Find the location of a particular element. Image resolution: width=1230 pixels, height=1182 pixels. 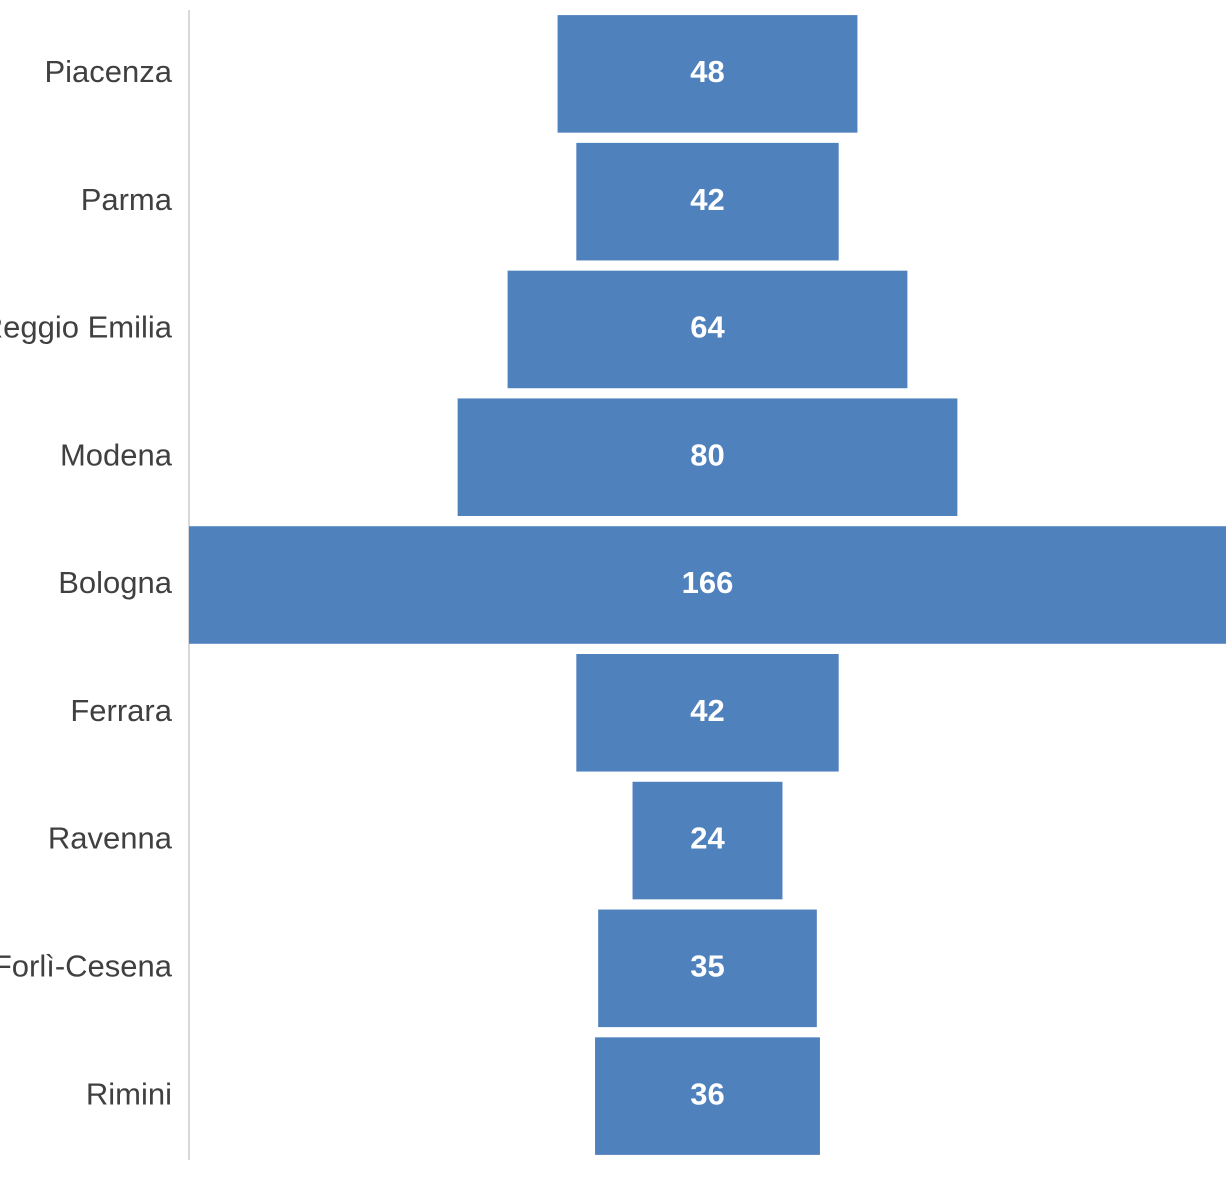

value-label: 166 is located at coordinates (708, 582).